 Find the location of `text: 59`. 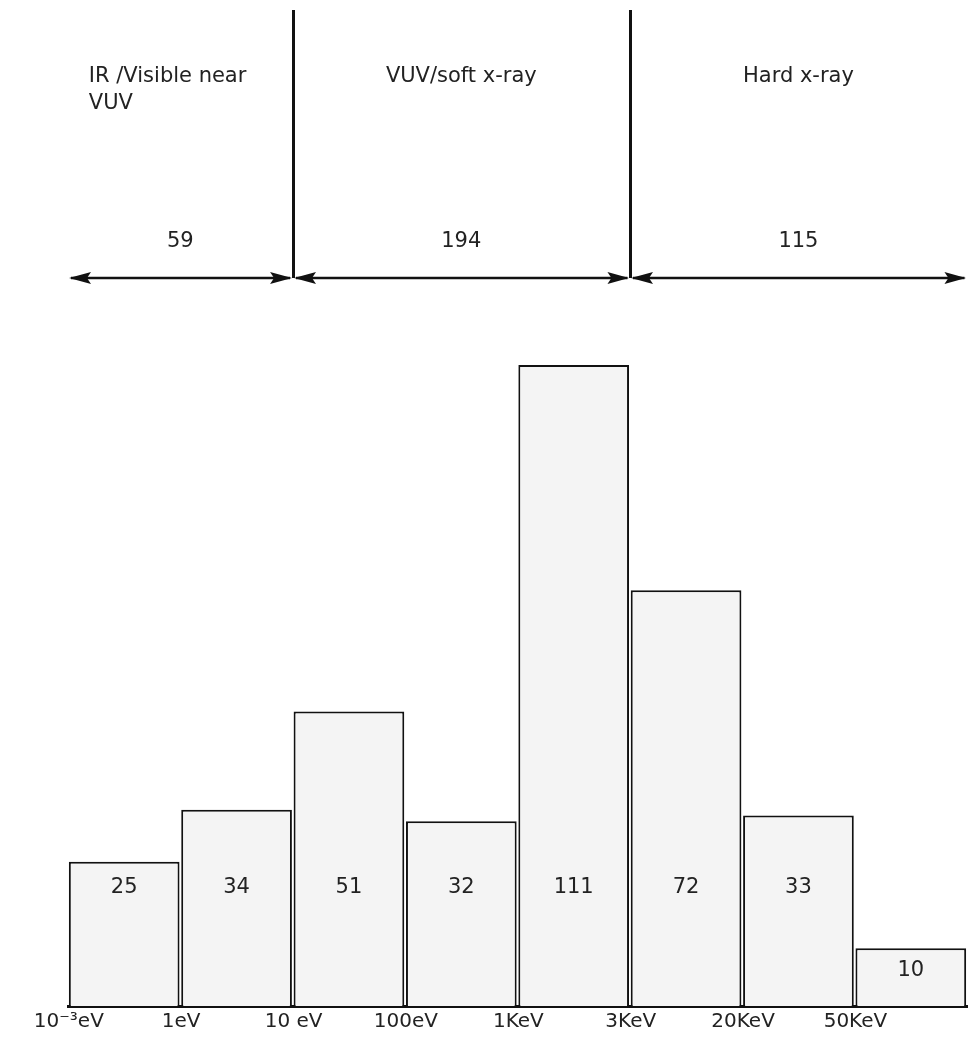

text: 59 is located at coordinates (180, 240).